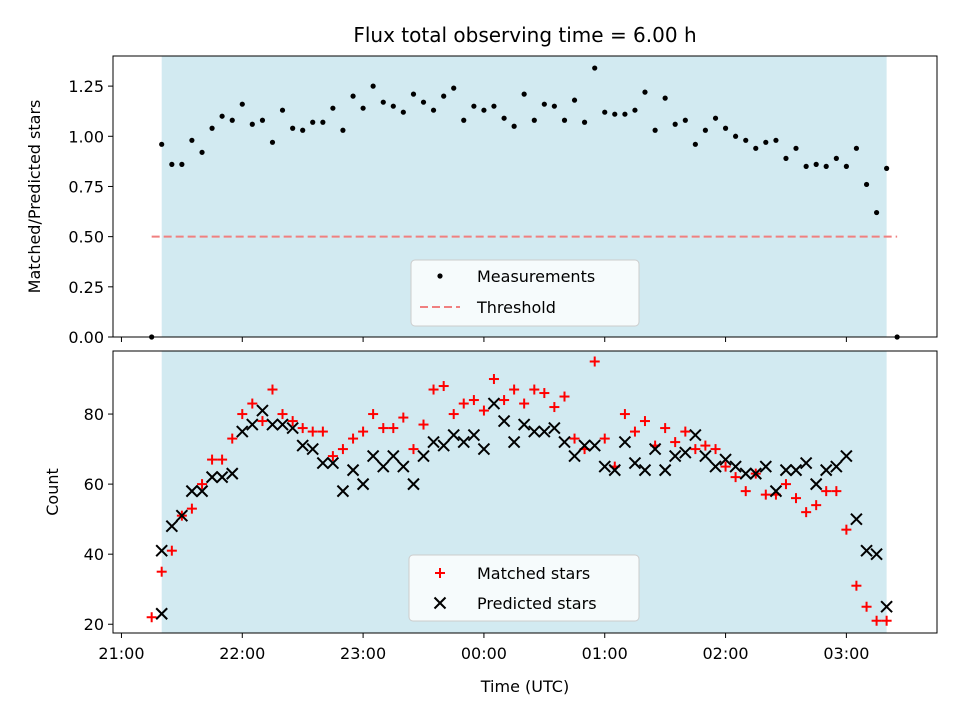  What do you see at coordinates (94, 414) in the screenshot?
I see `counts-y-tick-label: 80` at bounding box center [94, 414].